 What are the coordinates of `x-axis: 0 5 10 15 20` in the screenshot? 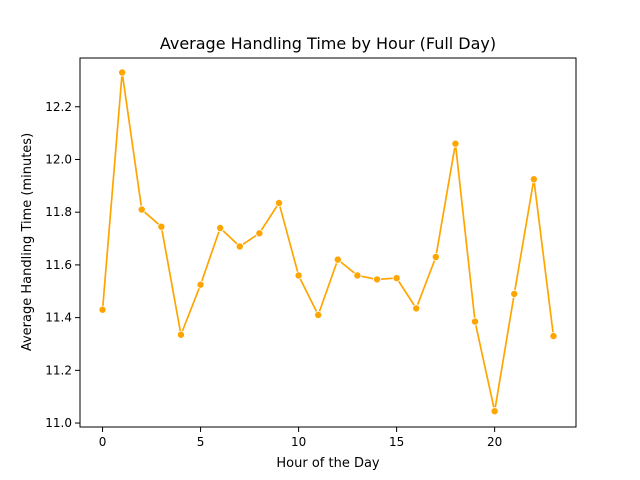 It's located at (300, 438).